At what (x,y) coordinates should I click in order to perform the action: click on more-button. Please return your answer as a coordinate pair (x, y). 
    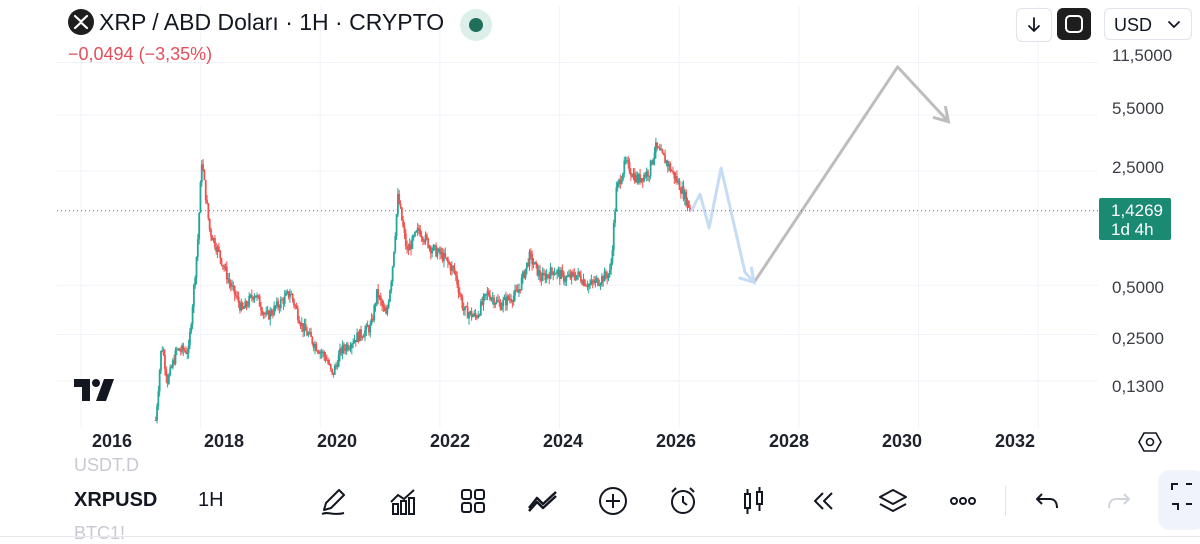
    Looking at the image, I should click on (963, 501).